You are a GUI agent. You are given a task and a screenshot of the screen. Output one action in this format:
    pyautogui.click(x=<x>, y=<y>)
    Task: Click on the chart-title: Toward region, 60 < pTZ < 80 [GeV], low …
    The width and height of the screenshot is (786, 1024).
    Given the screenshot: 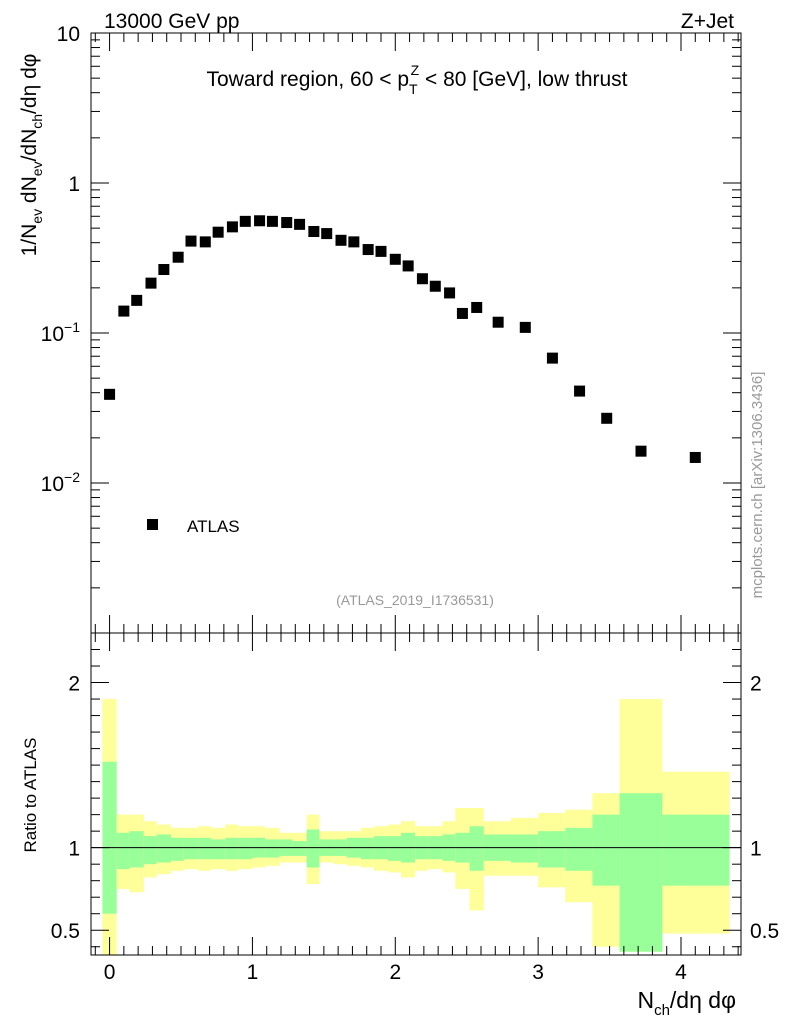 What is the action you would take?
    pyautogui.click(x=416, y=79)
    